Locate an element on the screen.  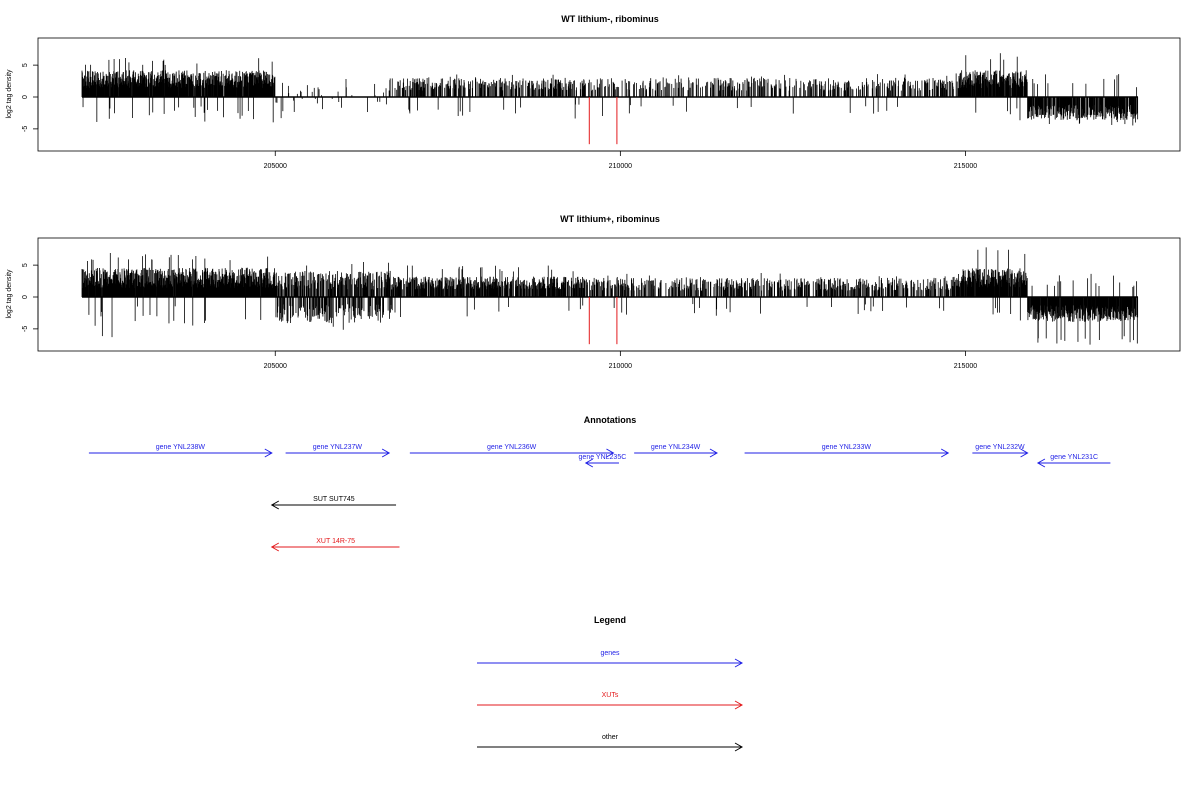
annotation-feature: gene YNL231C is located at coordinates (1073, 461).